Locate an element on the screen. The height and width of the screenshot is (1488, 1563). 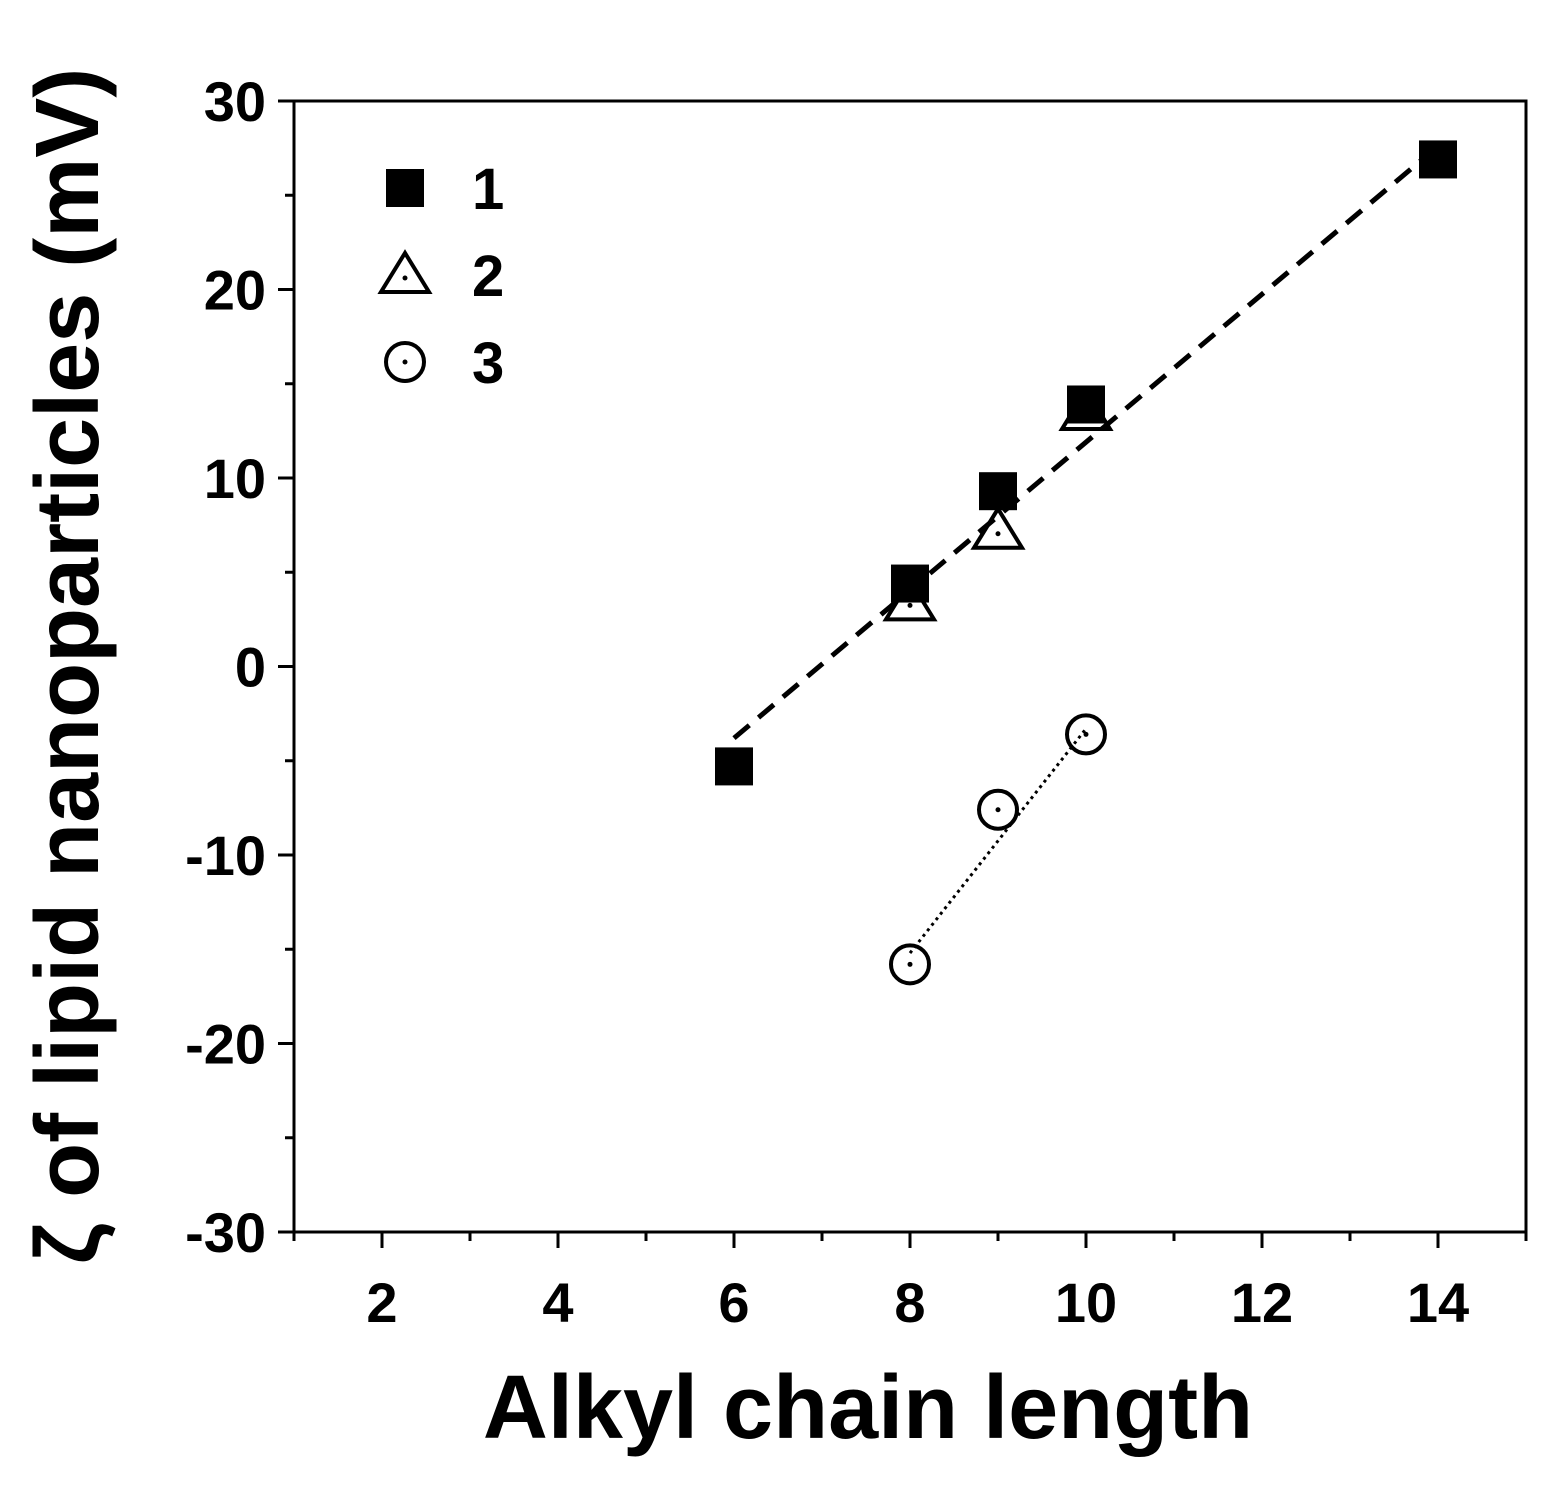
fit-line-dotted is located at coordinates (998, 840).